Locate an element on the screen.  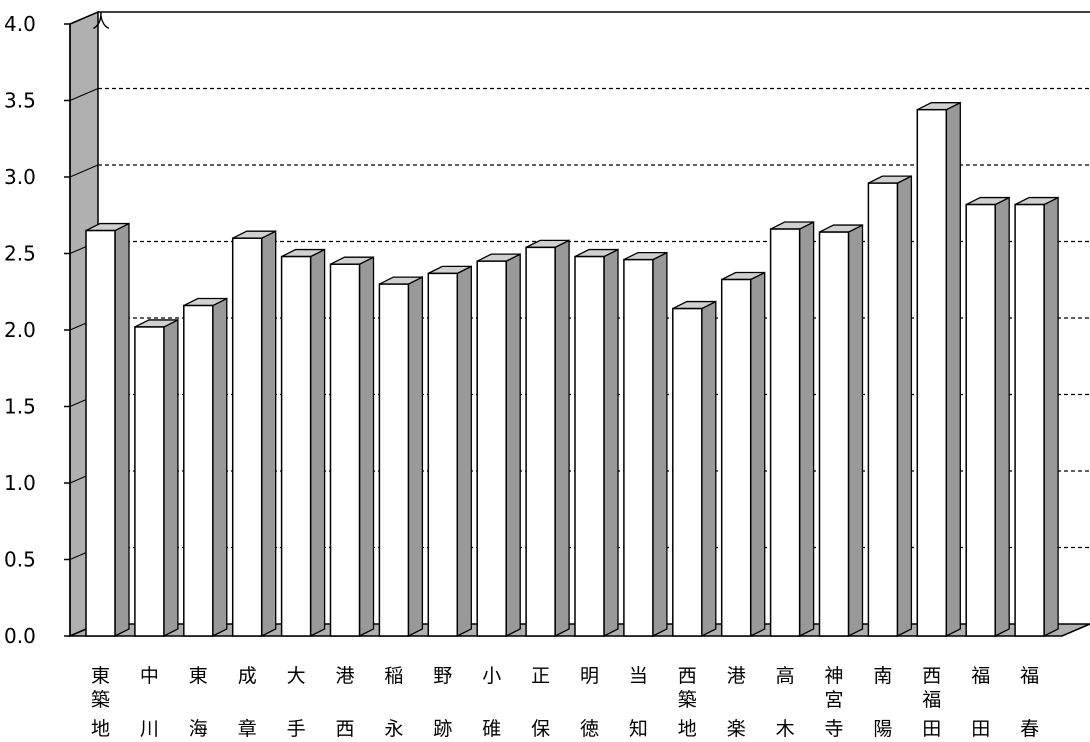
x-category-label: 大手 is located at coordinates (296, 702).